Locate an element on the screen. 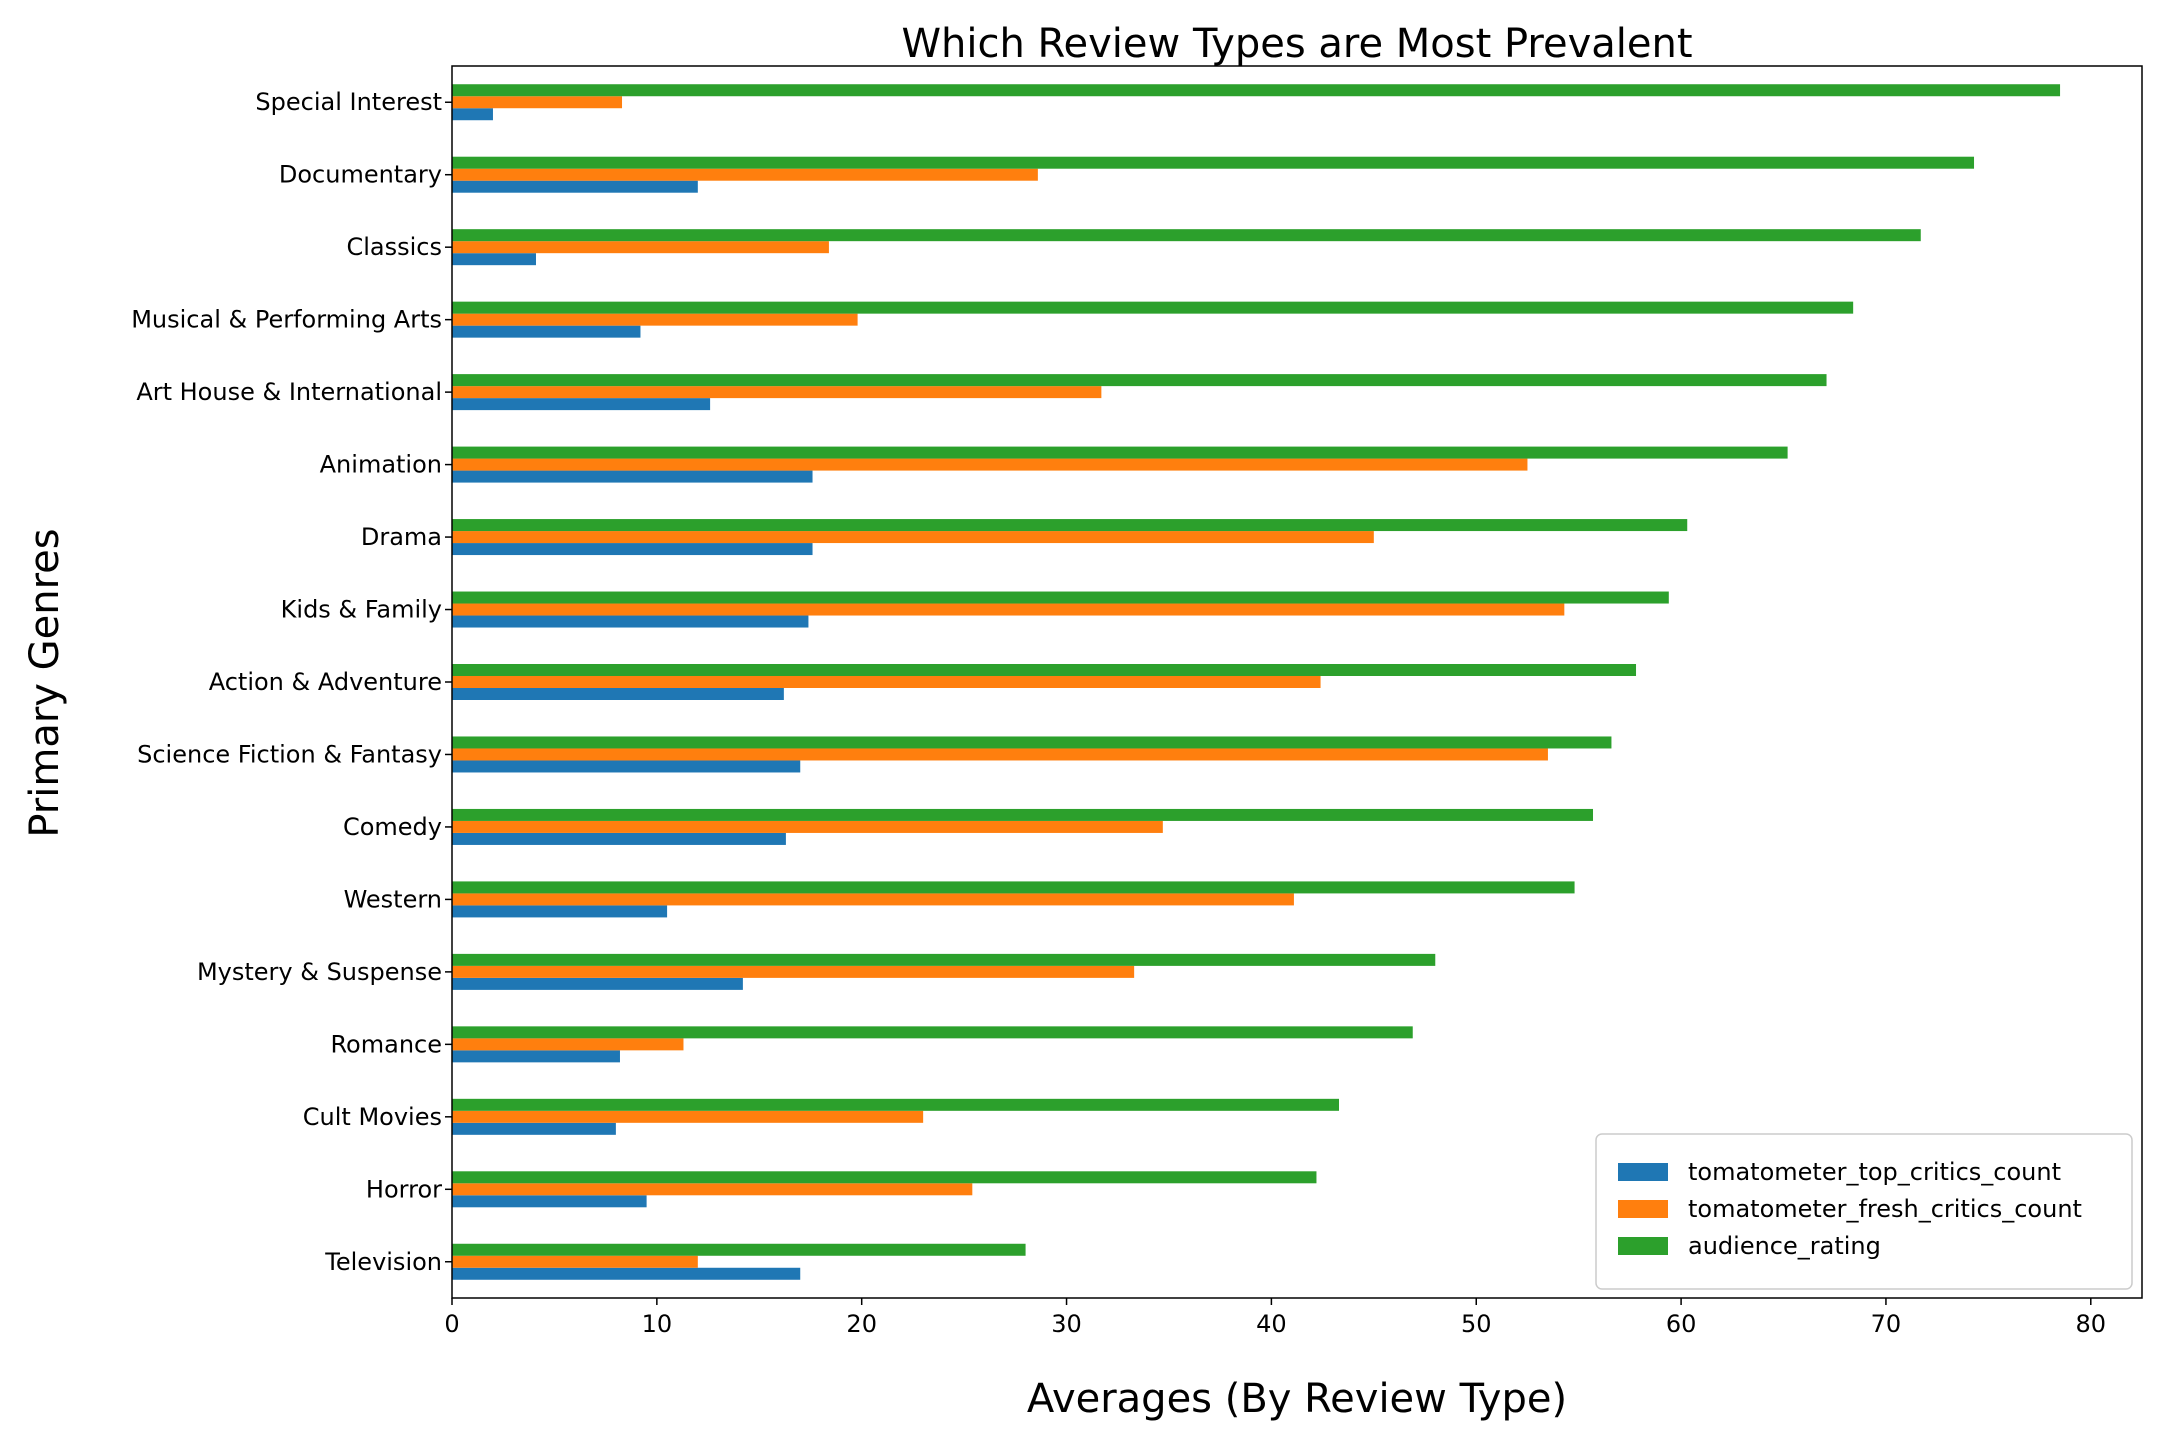  y-tick-label: Mystery & Suspense is located at coordinates (319, 972).